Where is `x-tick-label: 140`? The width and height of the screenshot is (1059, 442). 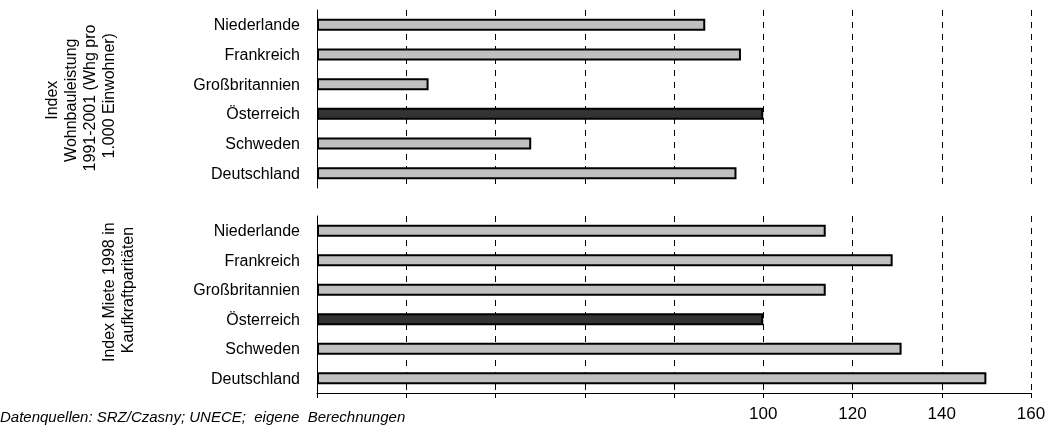
x-tick-label: 140 is located at coordinates (941, 413).